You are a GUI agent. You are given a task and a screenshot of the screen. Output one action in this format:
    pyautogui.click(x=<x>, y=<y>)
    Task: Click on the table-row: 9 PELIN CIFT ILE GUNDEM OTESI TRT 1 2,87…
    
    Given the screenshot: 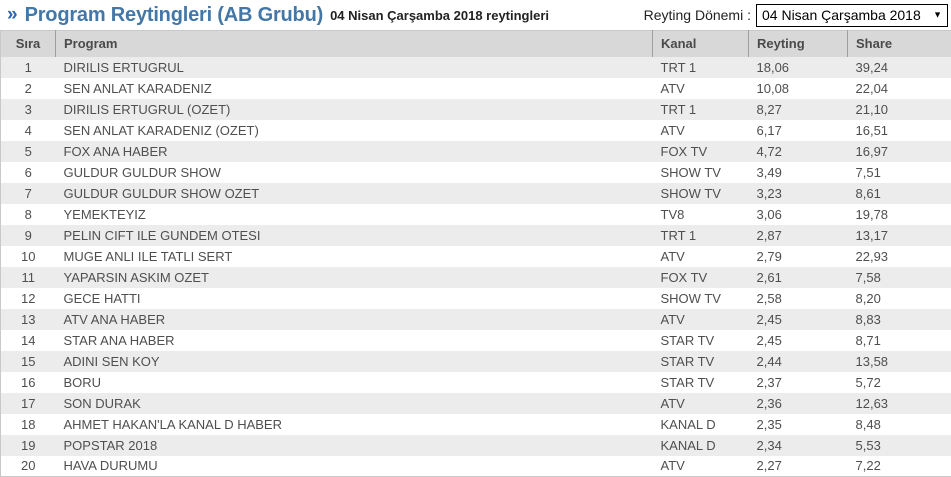 What is the action you would take?
    pyautogui.click(x=475, y=235)
    